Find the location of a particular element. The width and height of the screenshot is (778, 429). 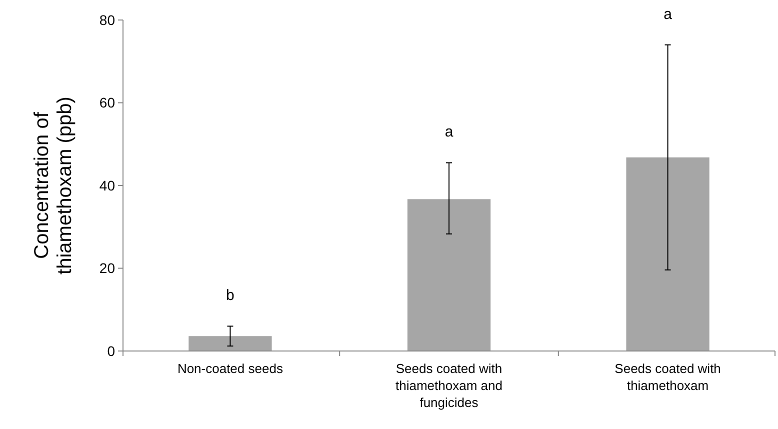

y-tick-label: 0 is located at coordinates (111, 350).